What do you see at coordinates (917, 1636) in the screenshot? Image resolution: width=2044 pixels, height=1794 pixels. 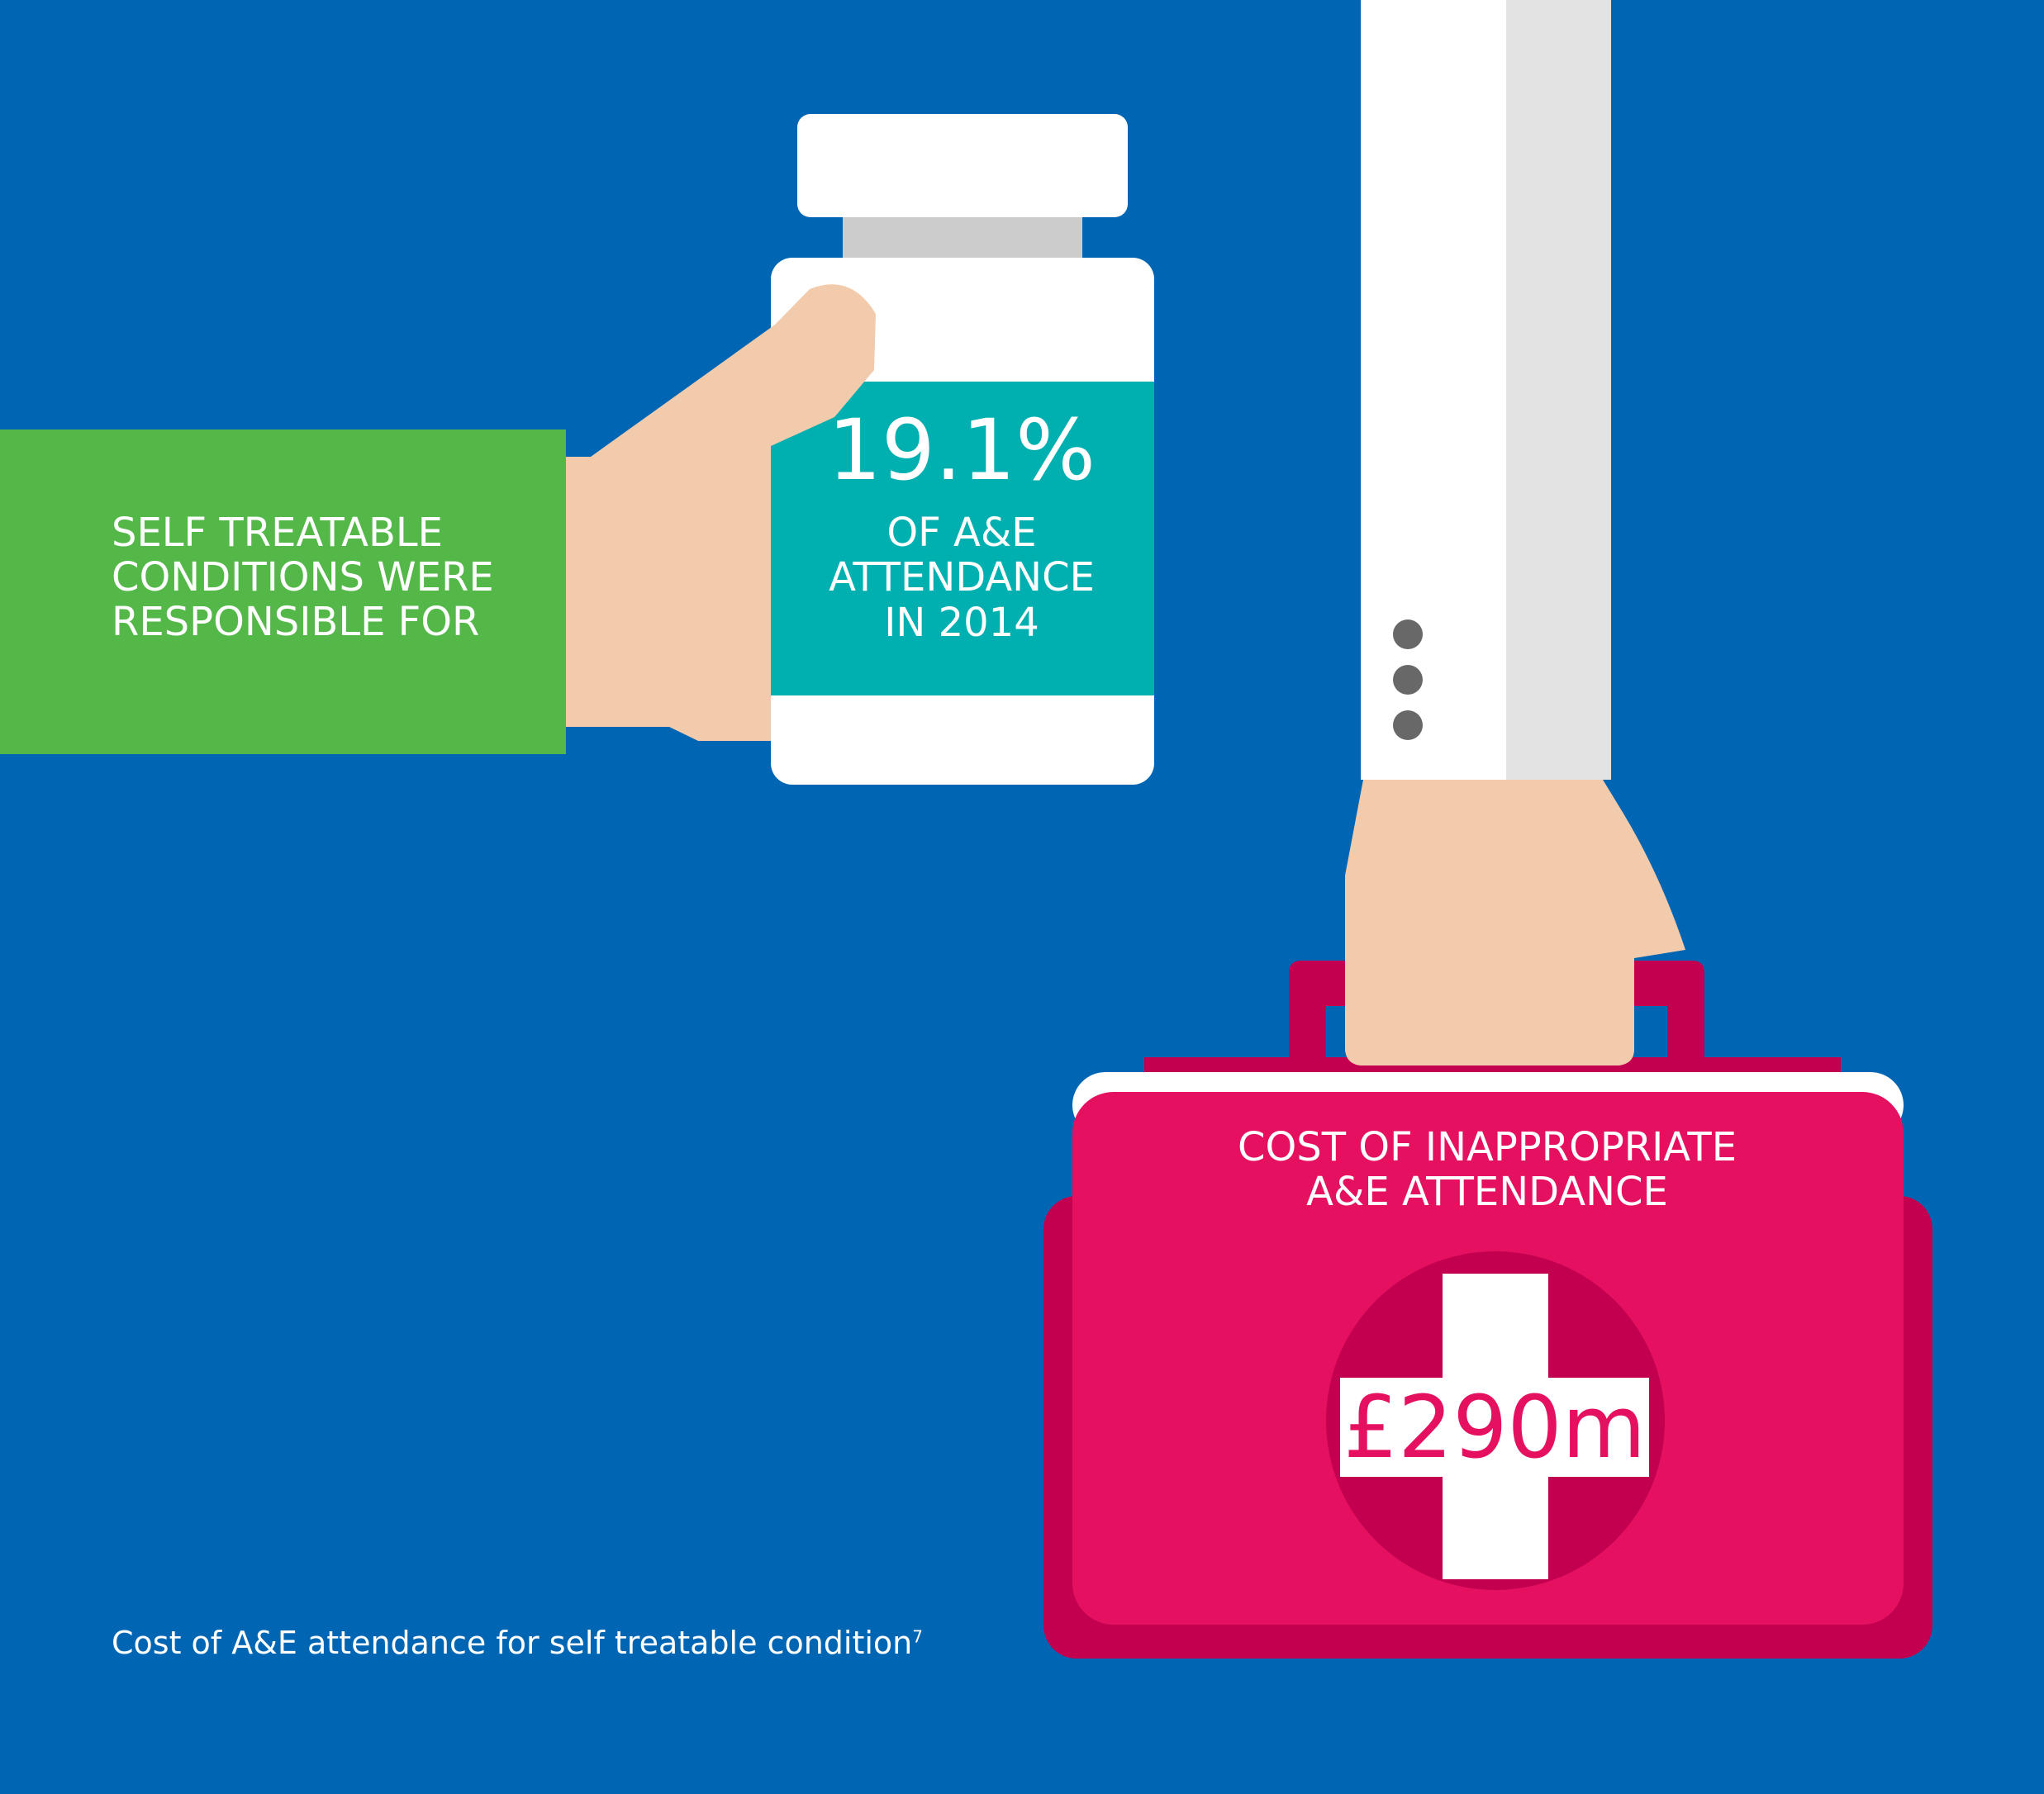 I see `footnote-ref: 7` at bounding box center [917, 1636].